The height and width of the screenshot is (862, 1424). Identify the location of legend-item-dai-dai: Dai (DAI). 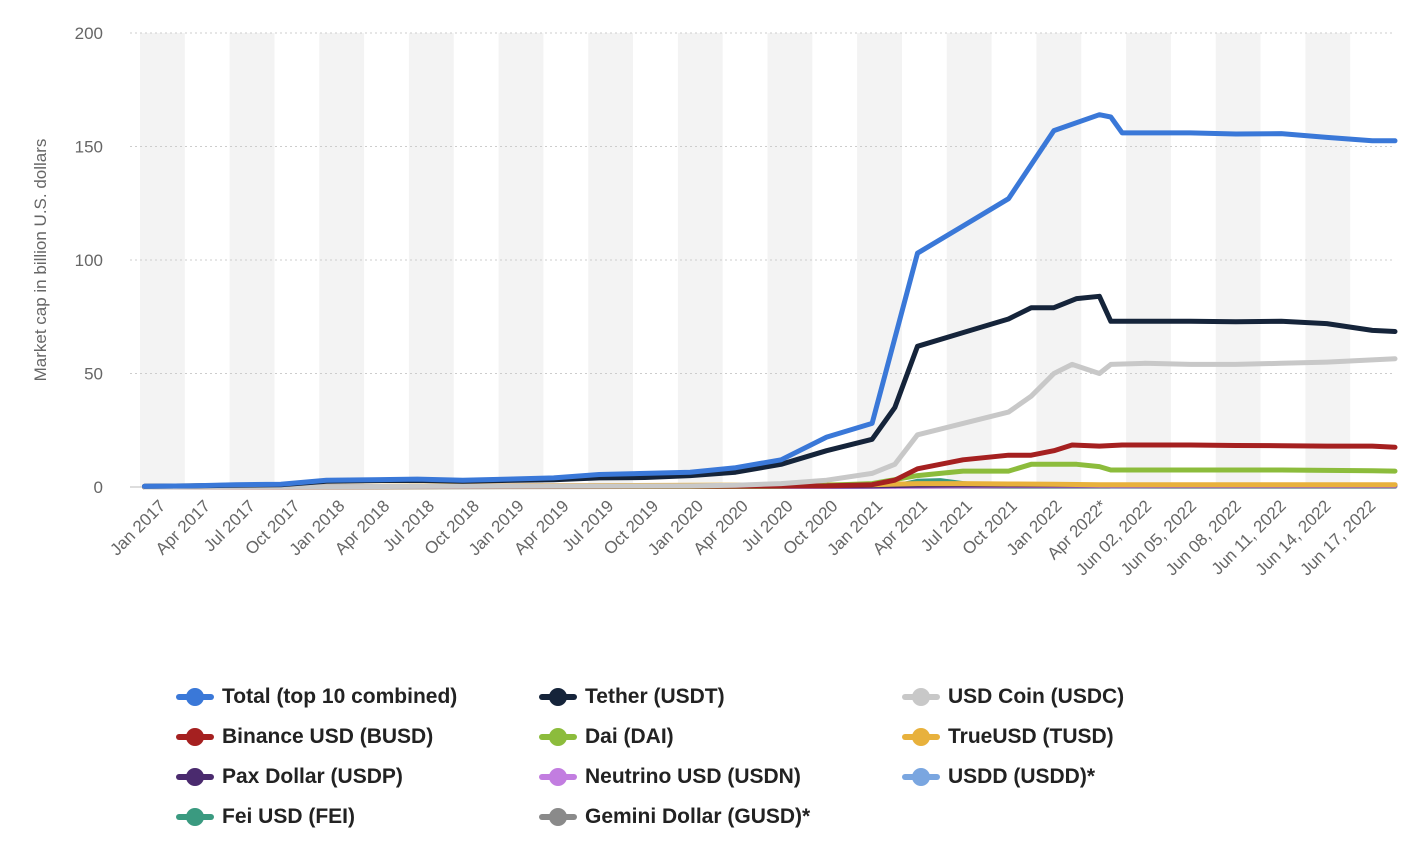
(606, 737).